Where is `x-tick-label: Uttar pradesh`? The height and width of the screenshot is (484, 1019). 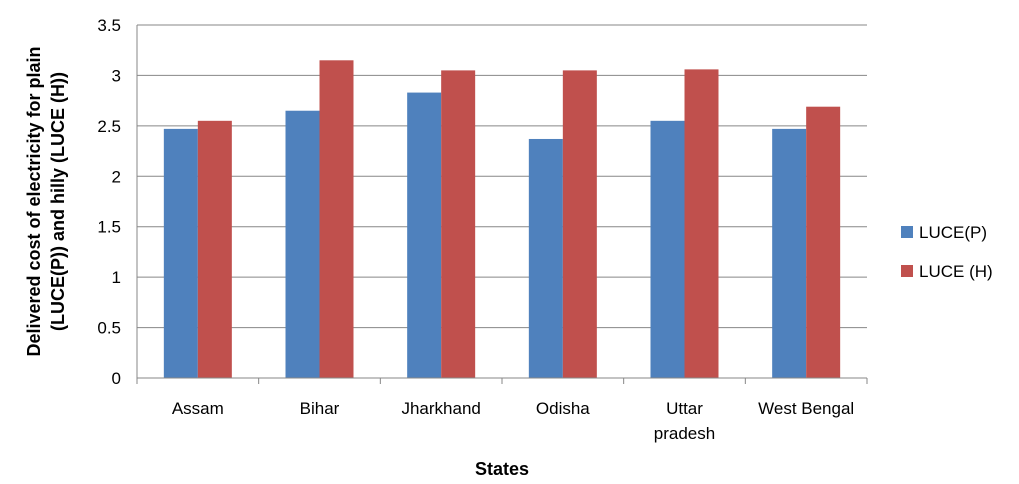
x-tick-label: Uttar pradesh is located at coordinates (684, 421).